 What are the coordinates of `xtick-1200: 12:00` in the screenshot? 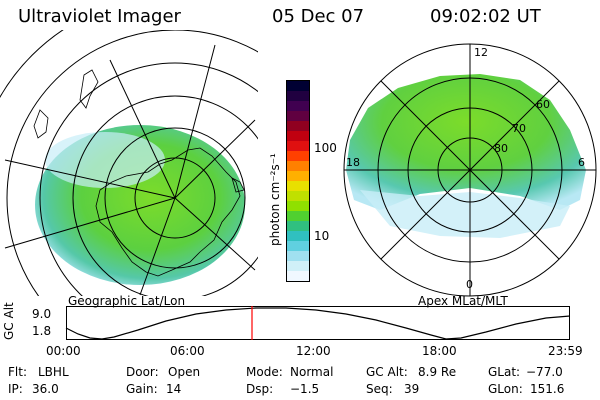 It's located at (313, 351).